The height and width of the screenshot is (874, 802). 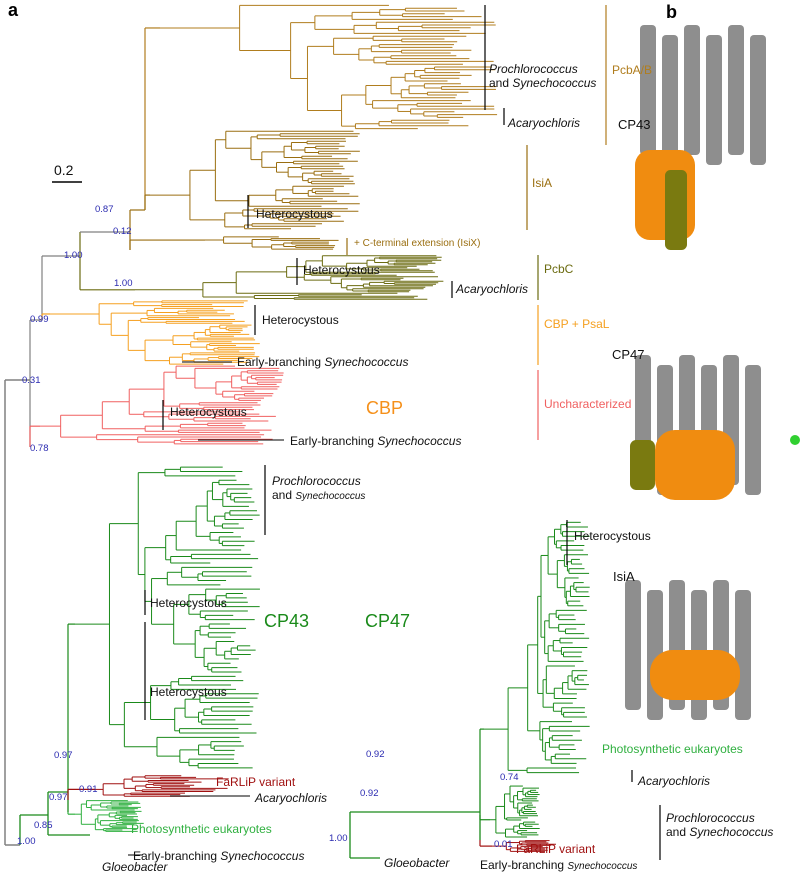 I want to click on panel-label-b: b, so click(x=671, y=12).